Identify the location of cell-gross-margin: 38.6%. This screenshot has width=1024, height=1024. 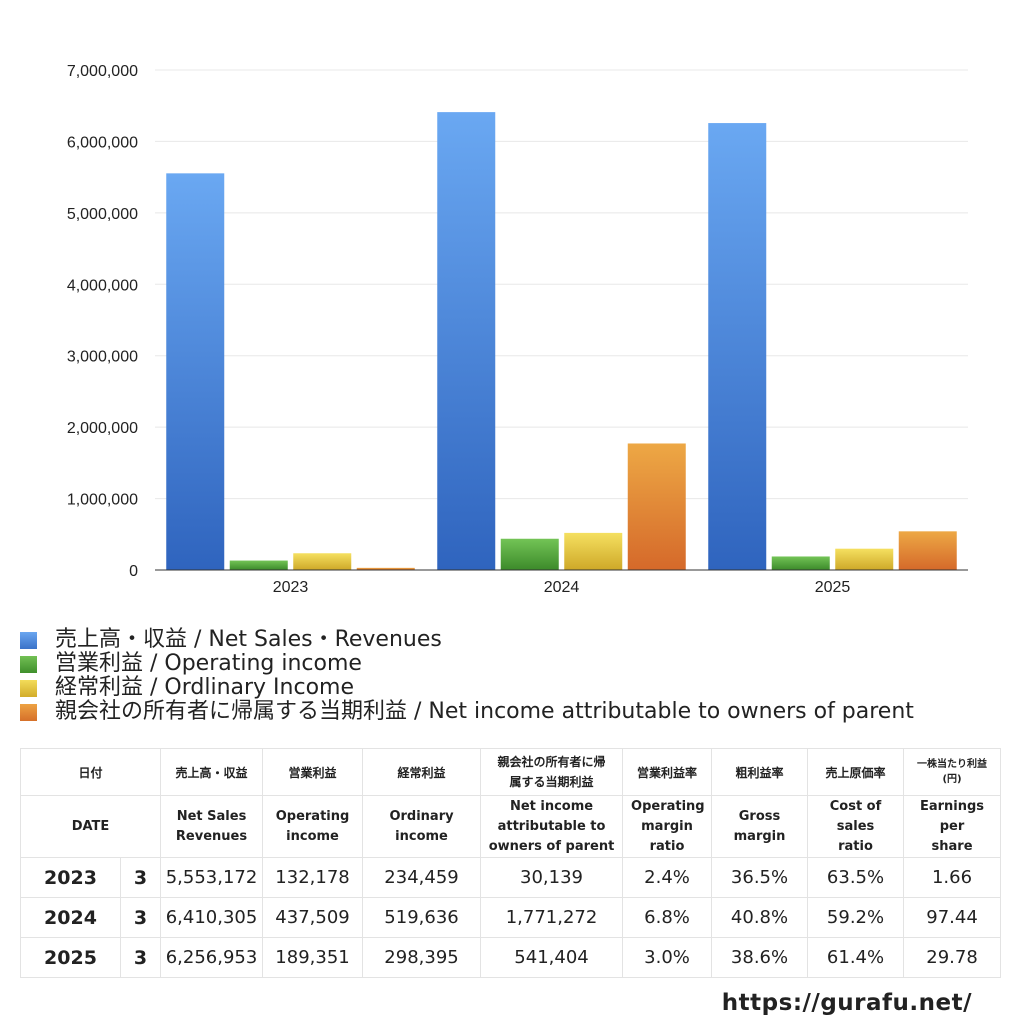
(760, 957).